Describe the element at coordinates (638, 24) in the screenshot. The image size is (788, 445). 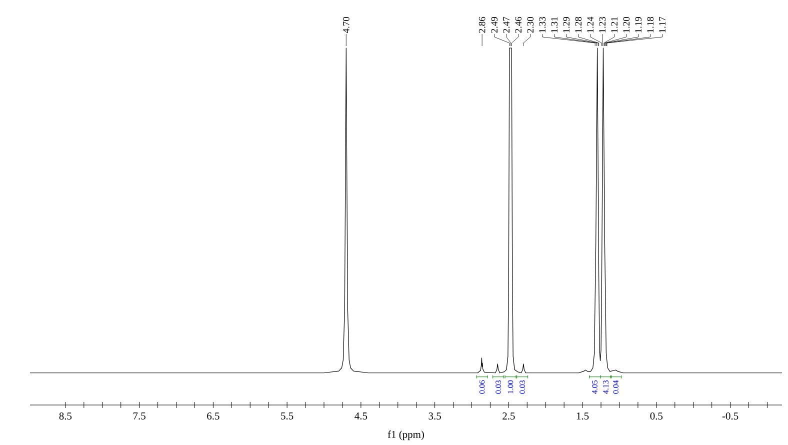
I see `annotation: 1.19` at that location.